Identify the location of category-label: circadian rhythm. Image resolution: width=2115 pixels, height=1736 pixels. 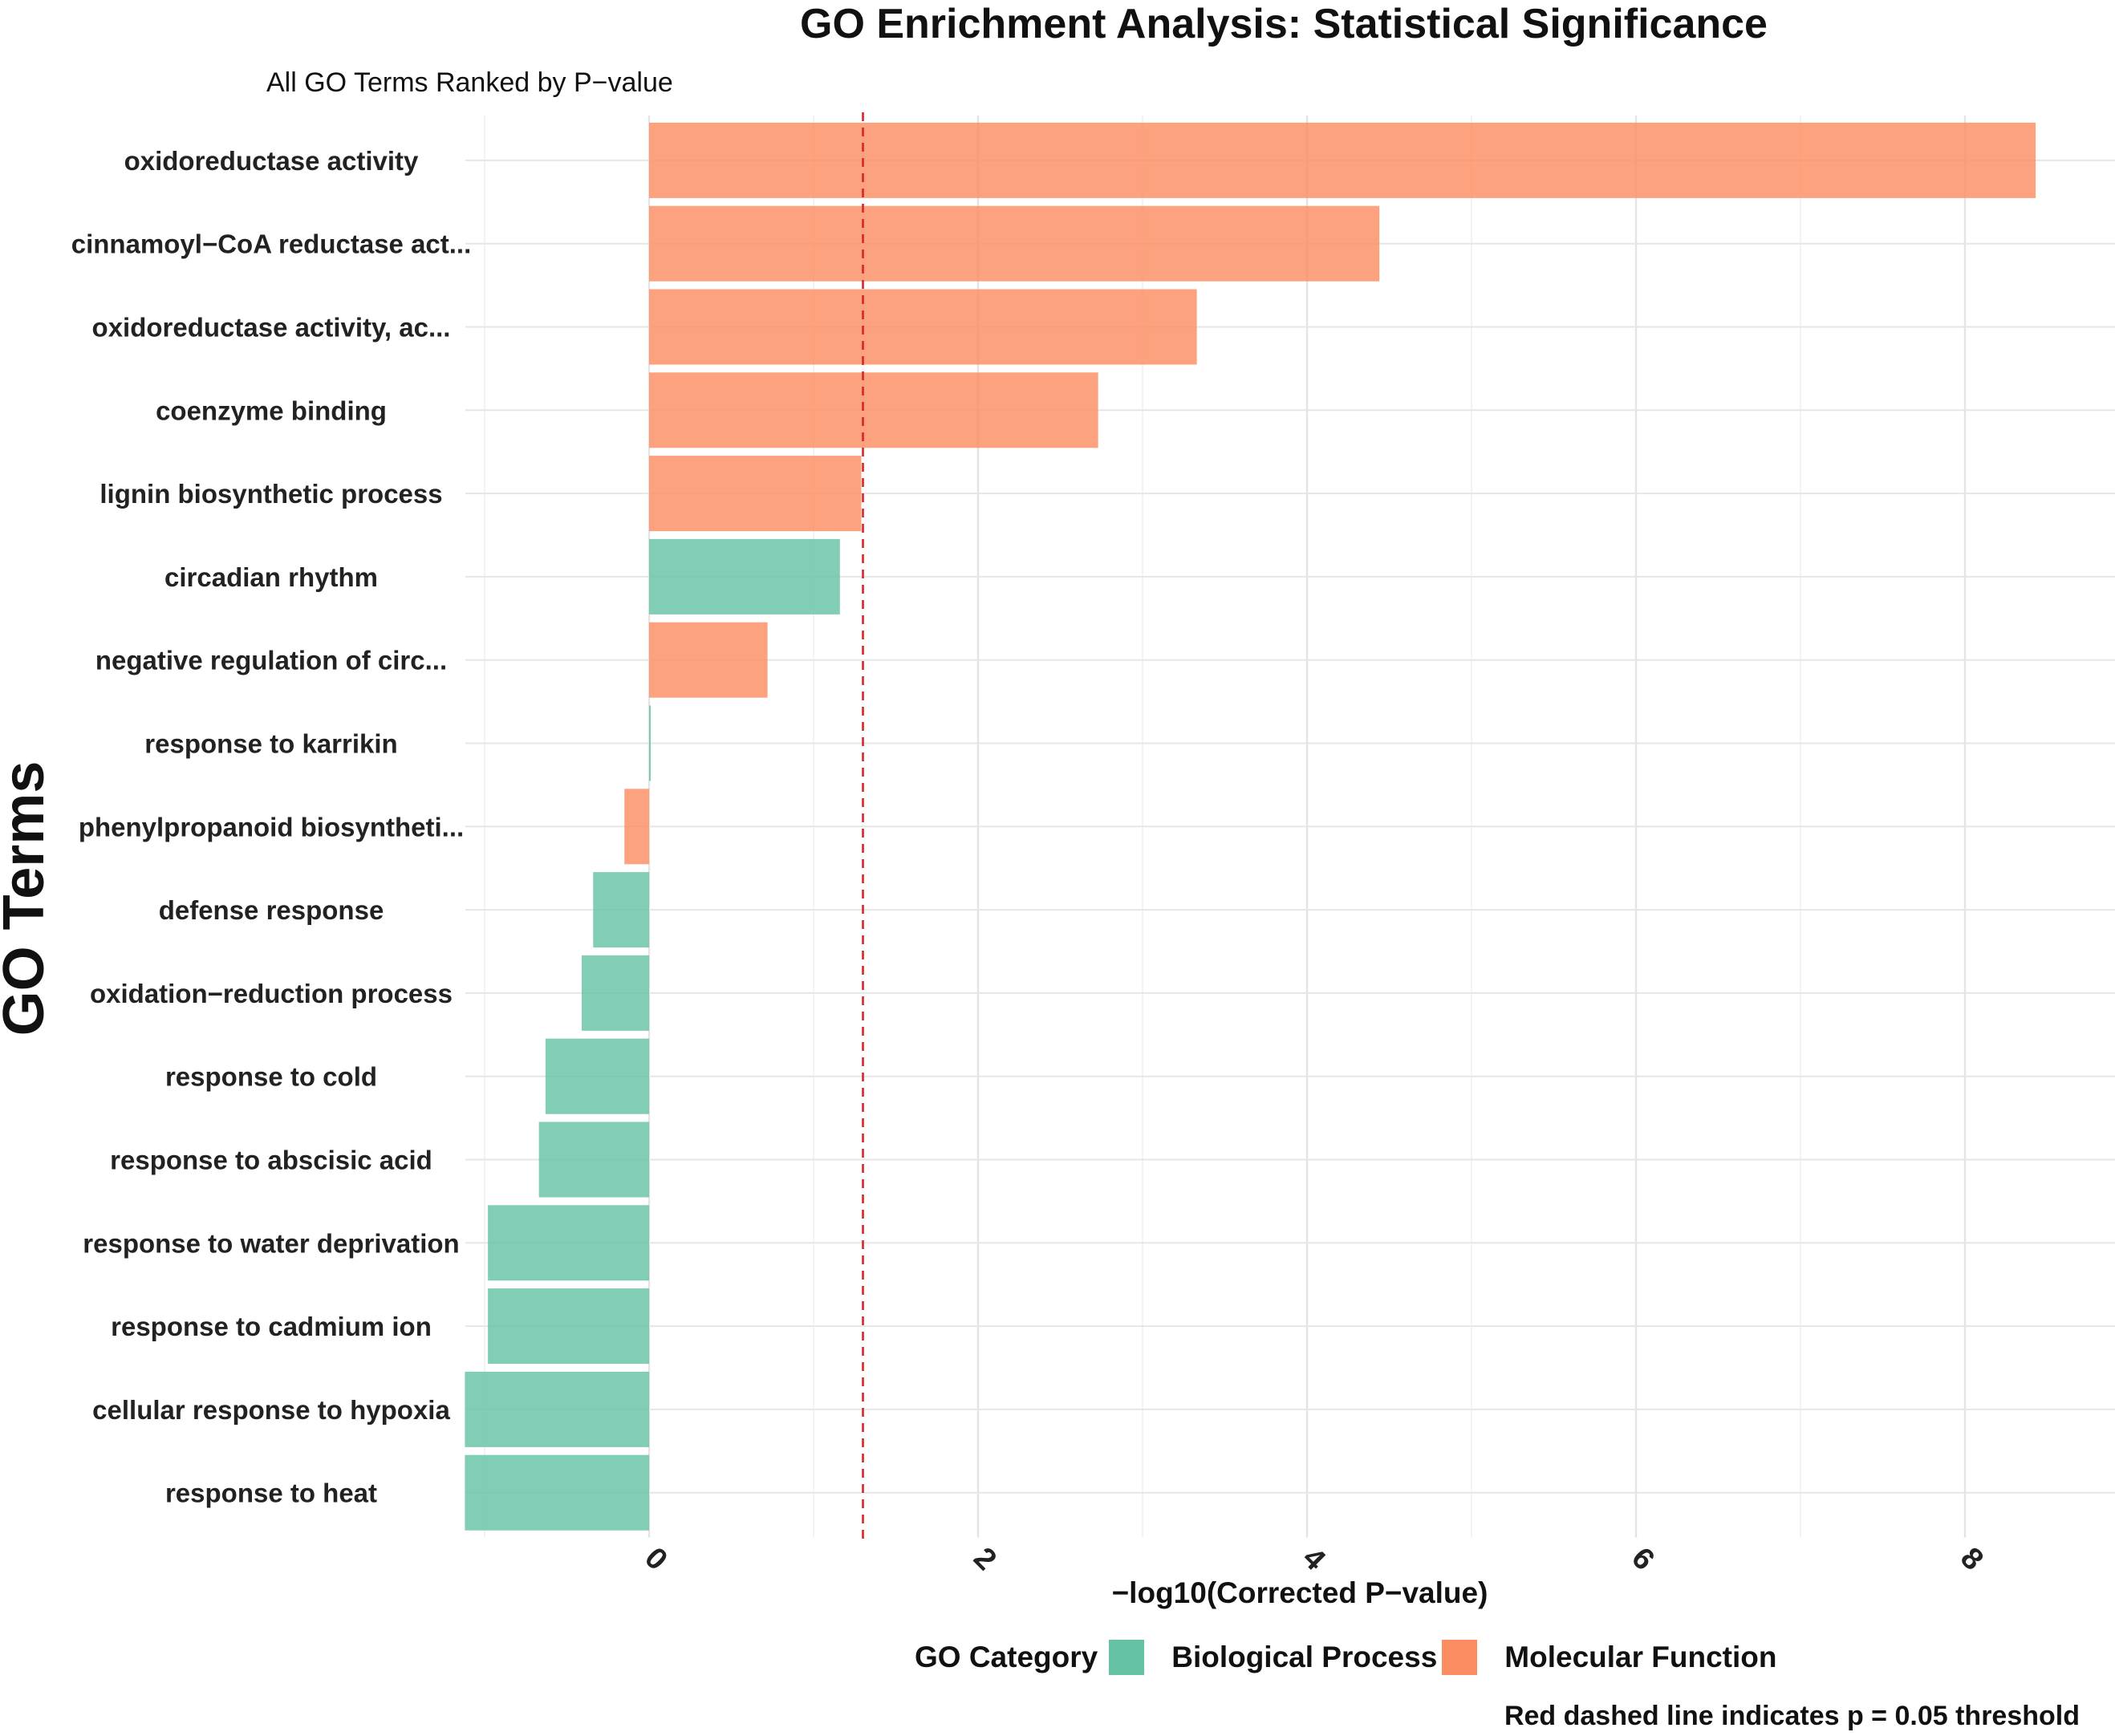
(271, 577).